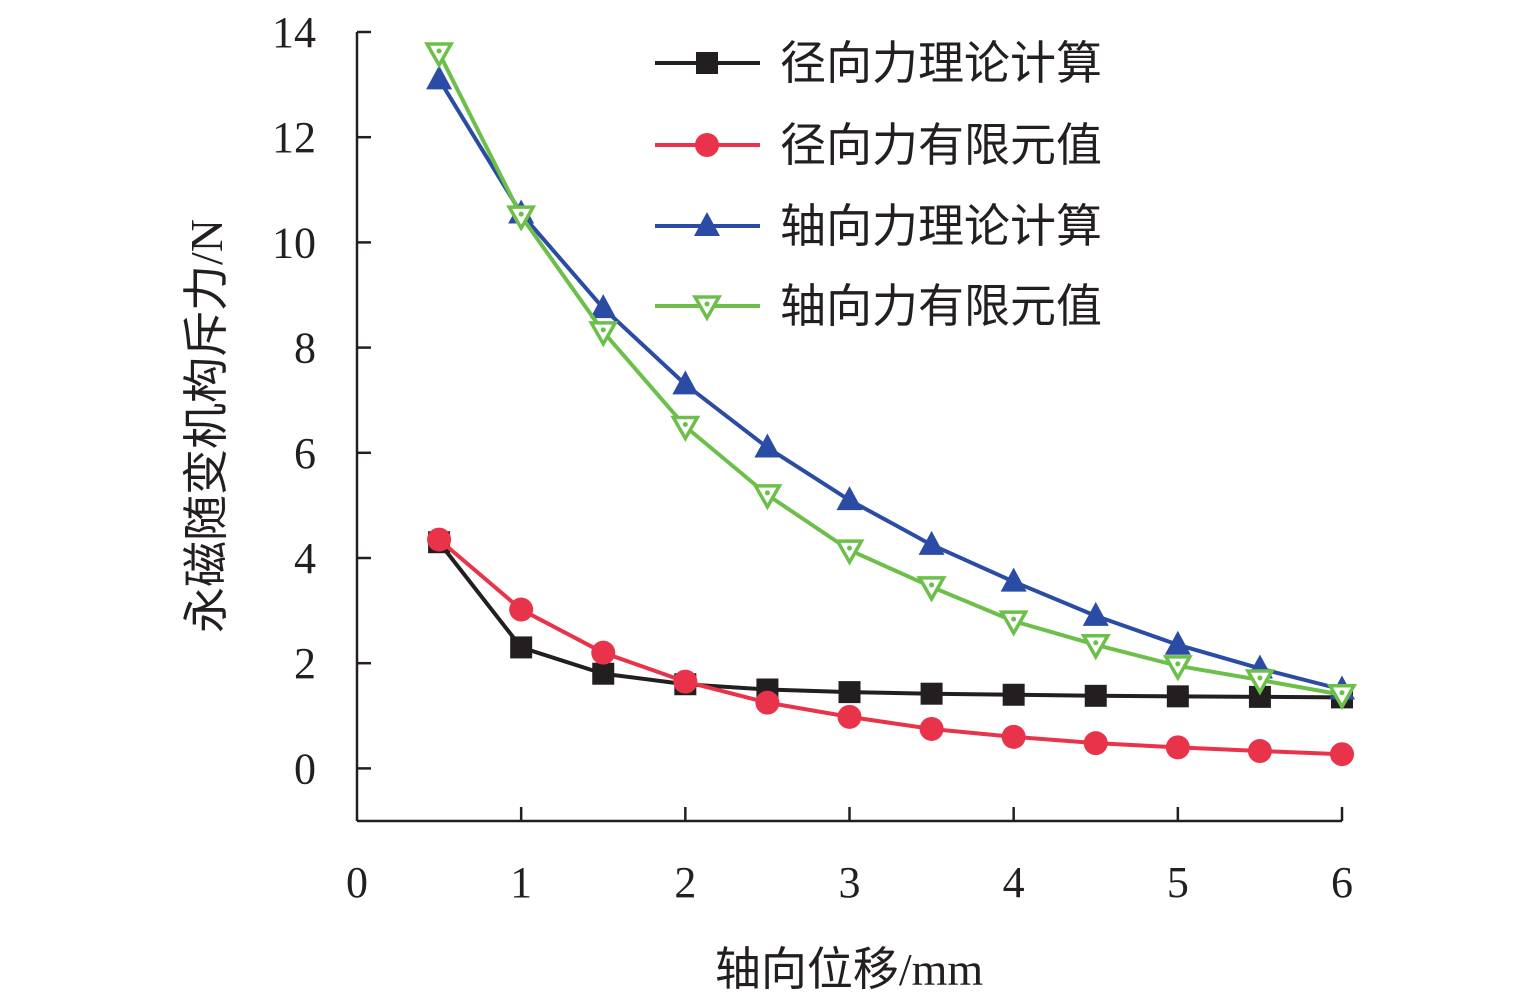 The width and height of the screenshot is (1535, 1004). Describe the element at coordinates (294, 32) in the screenshot. I see `y-tick-label: 14` at that location.